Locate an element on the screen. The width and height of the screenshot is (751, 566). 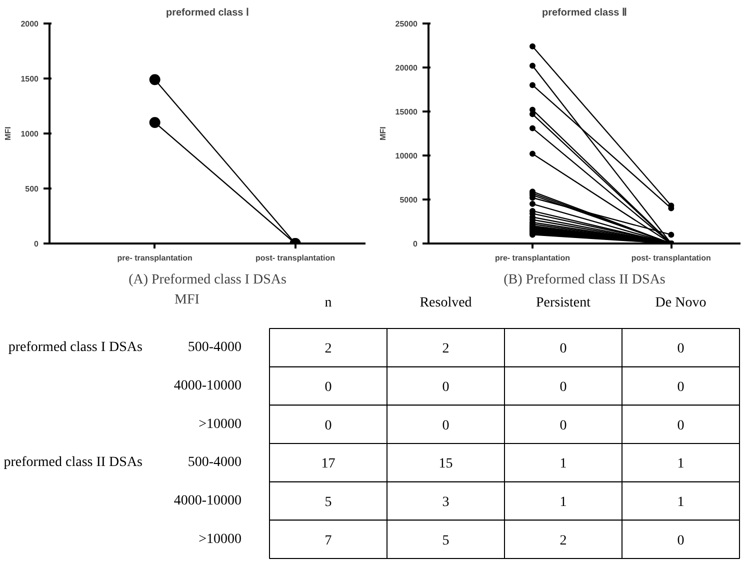
y-tick-label: 2000 is located at coordinates (30, 24).